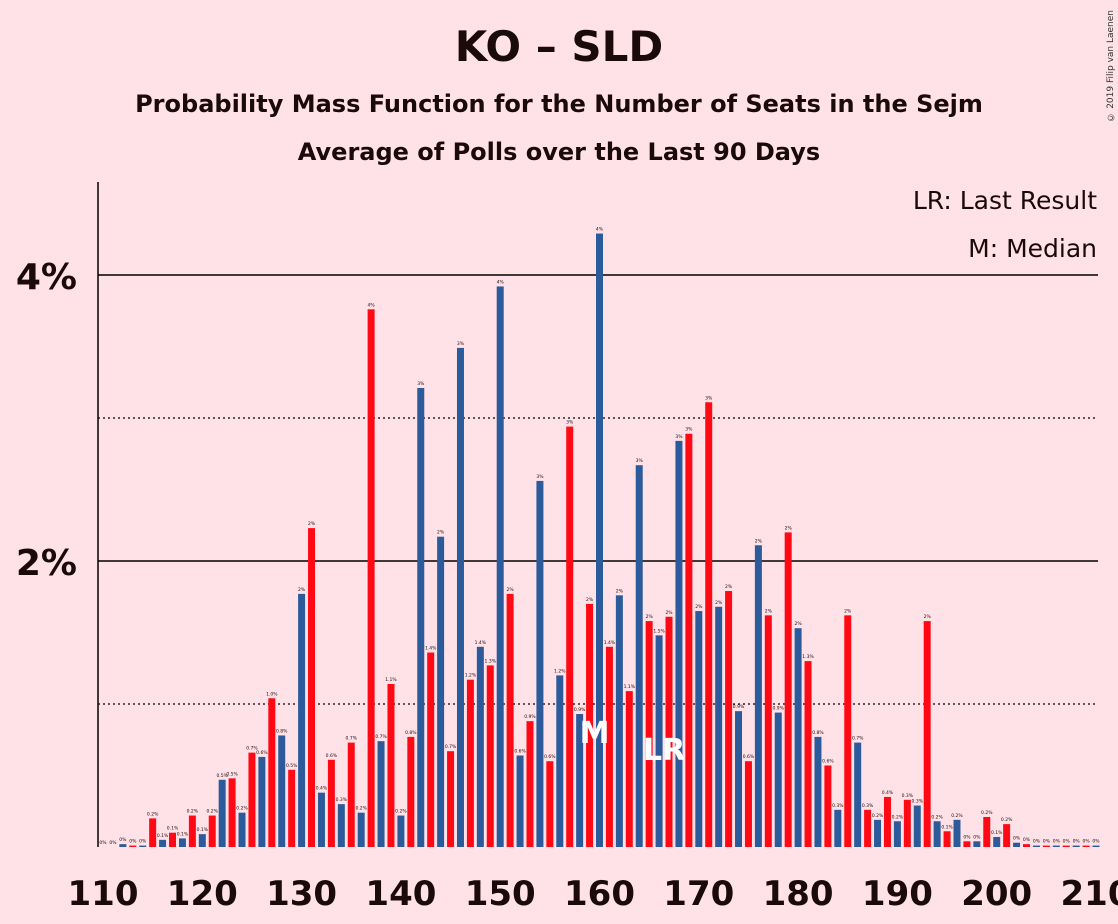  I want to click on bar-label-seat-119: 0.2%, so click(193, 812).